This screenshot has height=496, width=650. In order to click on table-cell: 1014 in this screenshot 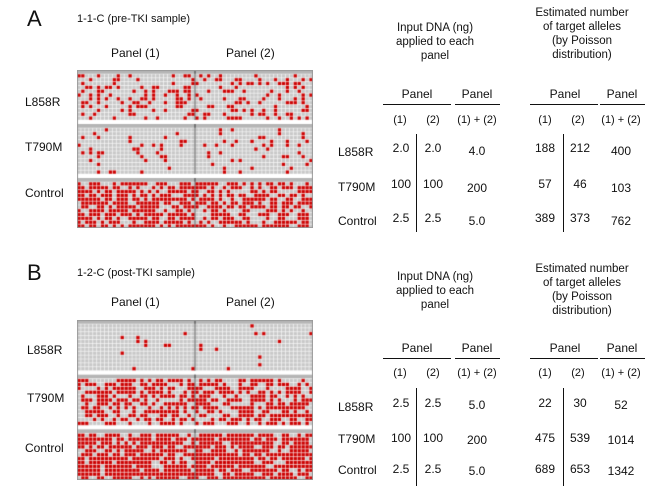, I will do `click(621, 440)`.